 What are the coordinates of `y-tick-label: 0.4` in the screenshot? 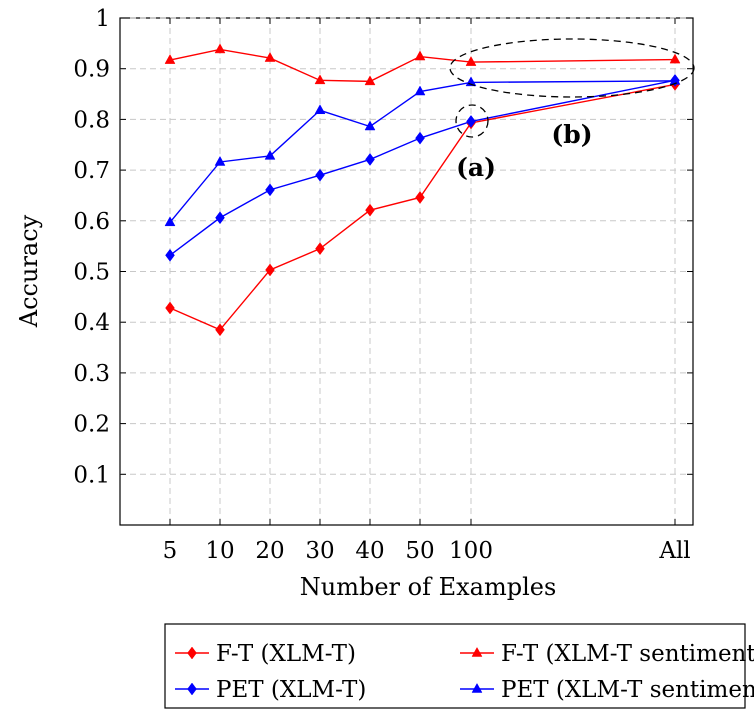 It's located at (91, 323).